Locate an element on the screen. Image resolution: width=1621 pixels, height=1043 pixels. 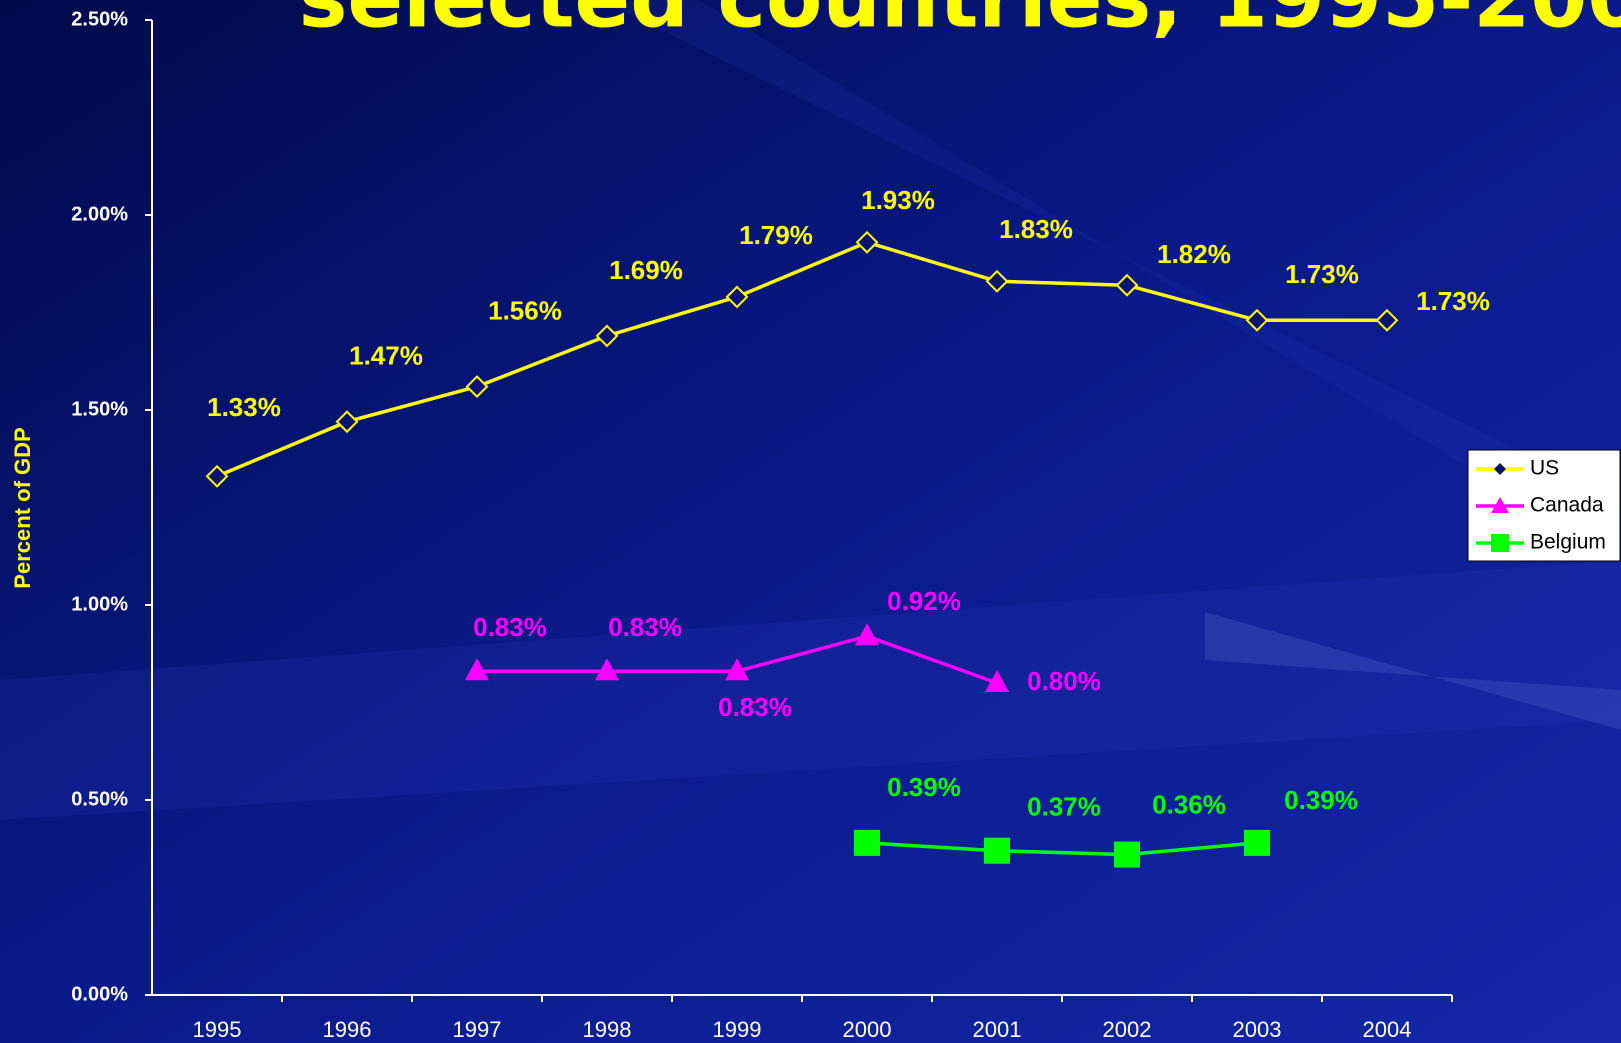
y-axis-label: Percent of GDP is located at coordinates (22, 507).